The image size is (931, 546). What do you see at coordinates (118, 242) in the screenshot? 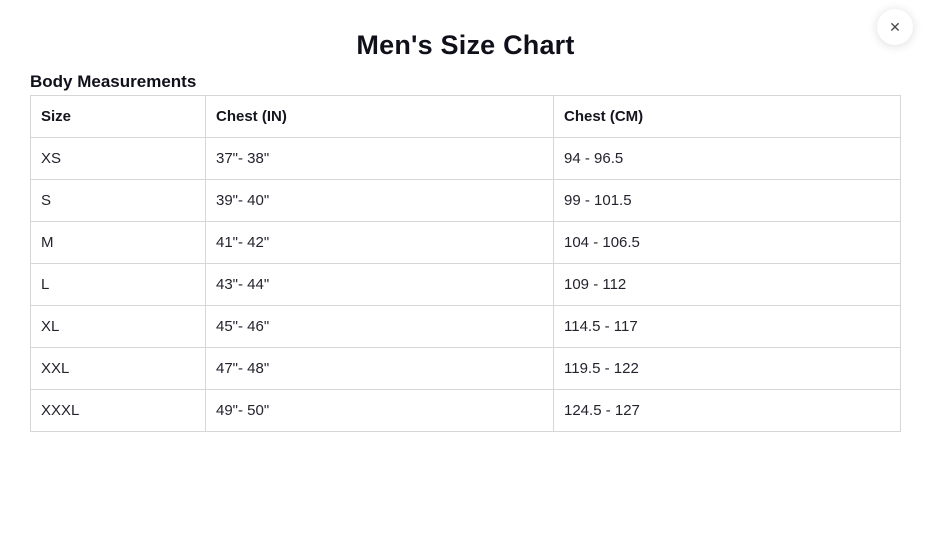
I see `size-cell: M` at bounding box center [118, 242].